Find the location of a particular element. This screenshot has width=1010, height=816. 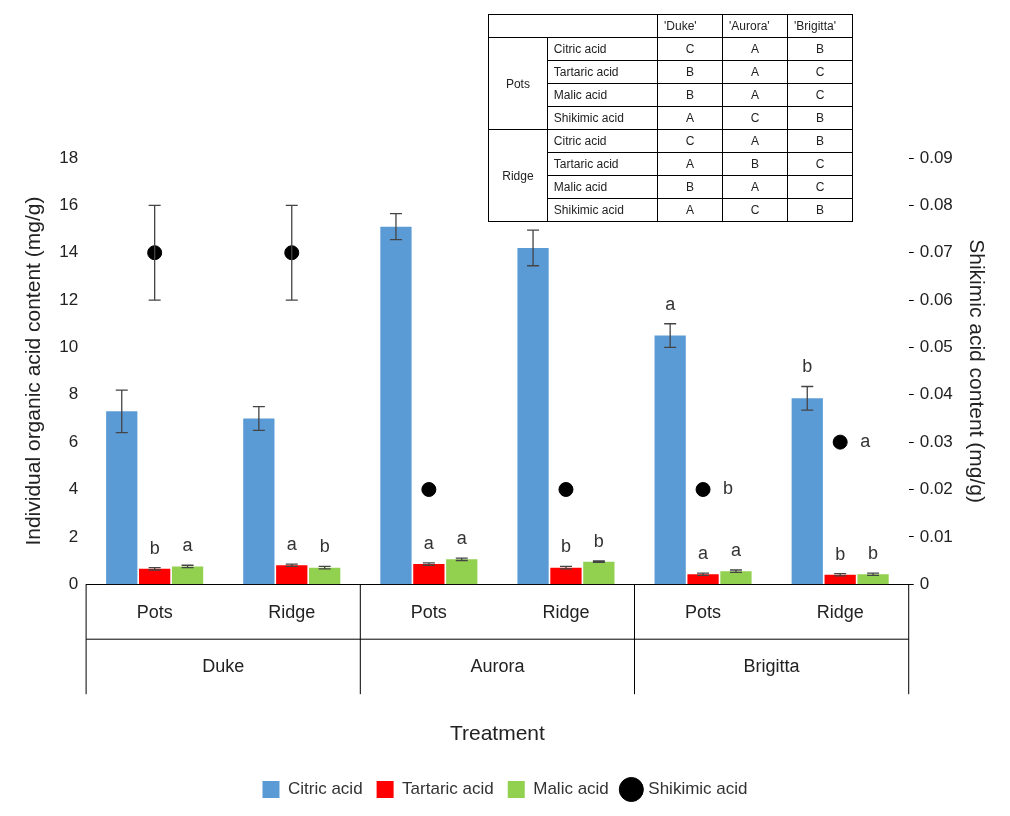

legend-label: Citric acid is located at coordinates (325, 789).